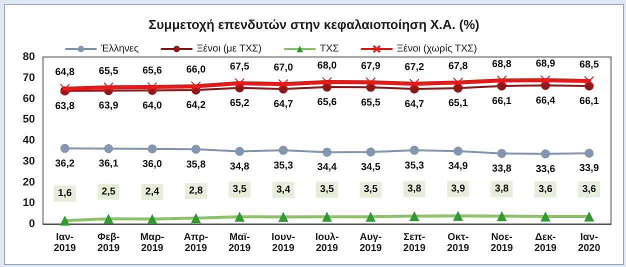 This screenshot has width=626, height=267. What do you see at coordinates (196, 243) in the screenshot?
I see `x-tick-label: Απρ-2019` at bounding box center [196, 243].